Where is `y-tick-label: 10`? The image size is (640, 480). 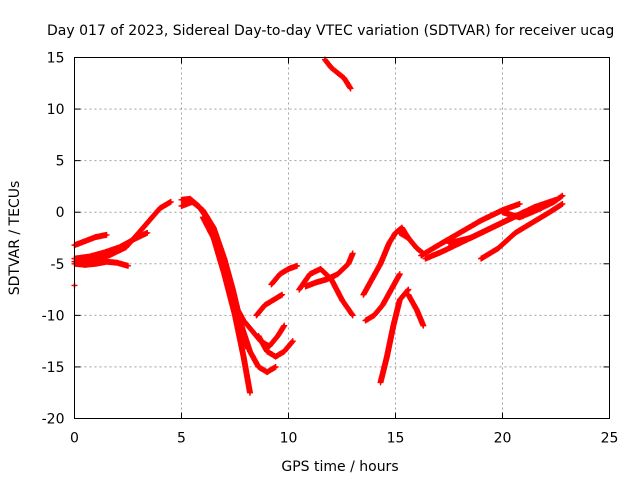
y-tick-label: 10 is located at coordinates (56, 110).